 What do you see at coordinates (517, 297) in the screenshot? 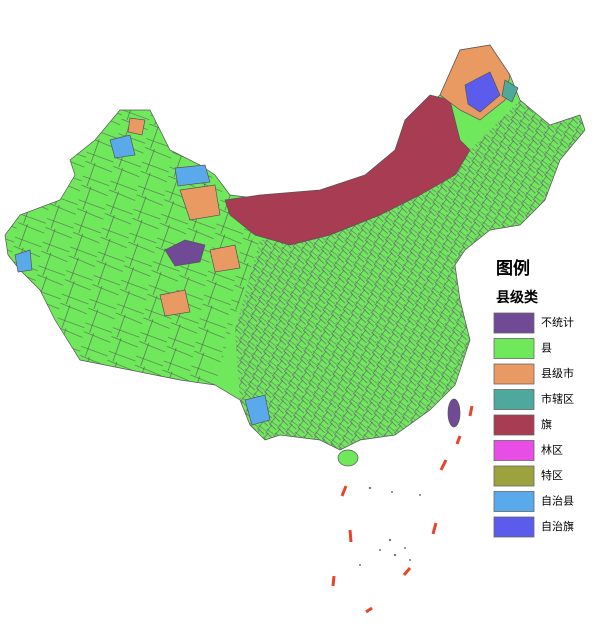
I see `legend-subtitle: 县级类` at bounding box center [517, 297].